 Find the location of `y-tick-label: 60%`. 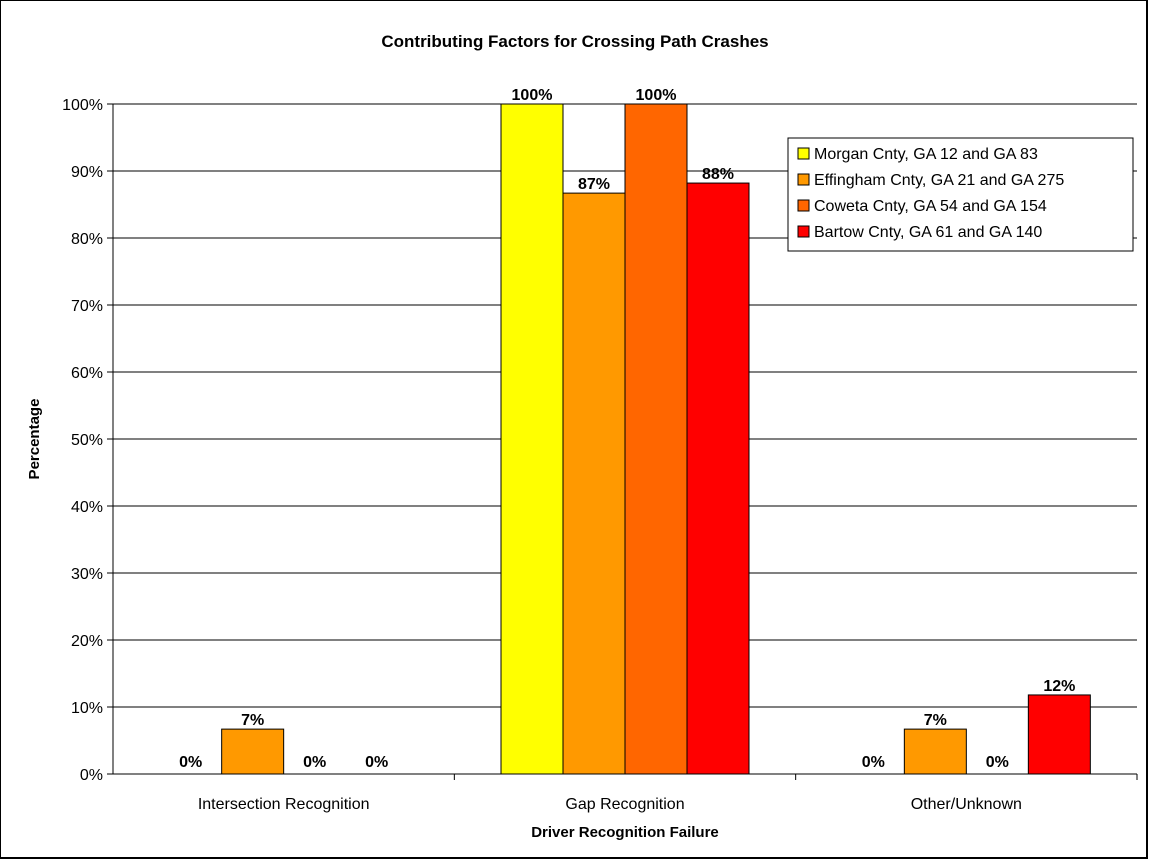

y-tick-label: 60% is located at coordinates (87, 373).